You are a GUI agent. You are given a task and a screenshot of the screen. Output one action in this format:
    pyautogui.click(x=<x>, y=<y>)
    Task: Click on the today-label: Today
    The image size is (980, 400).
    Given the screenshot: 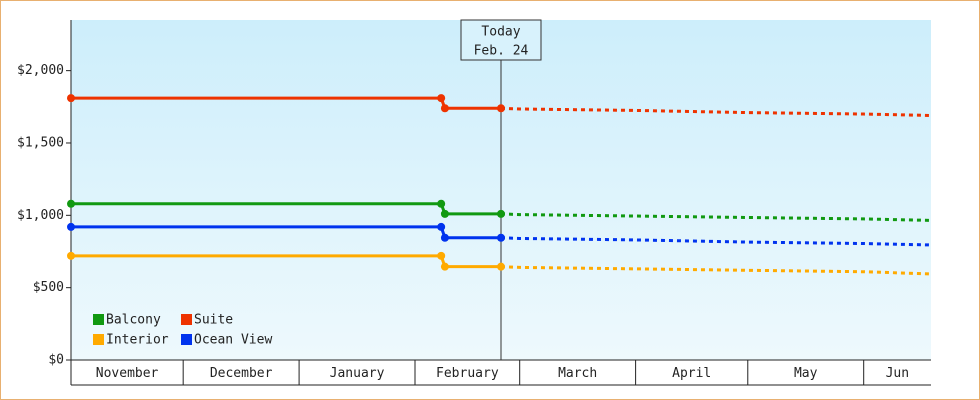 What is the action you would take?
    pyautogui.click(x=500, y=32)
    